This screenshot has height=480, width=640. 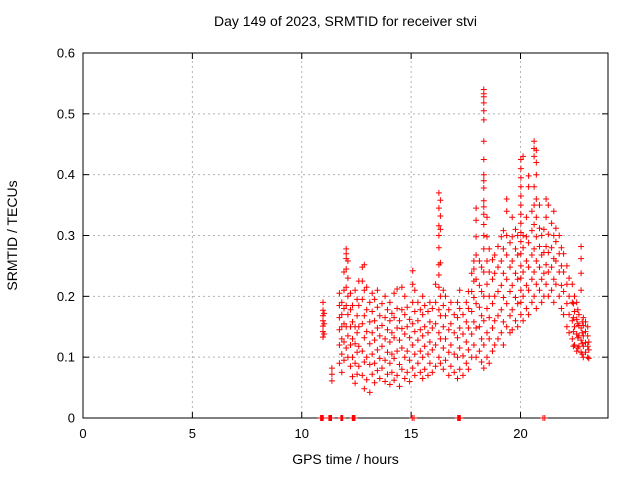 I want to click on y-tick-label: 0.3, so click(x=66, y=235).